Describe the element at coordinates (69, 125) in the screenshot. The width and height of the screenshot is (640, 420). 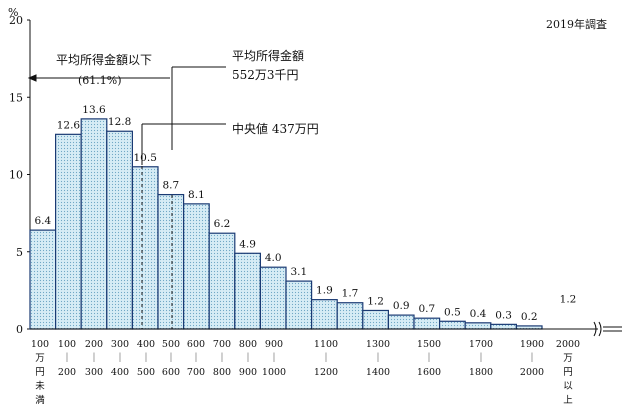
I see `bar-value-label: 12.6` at that location.